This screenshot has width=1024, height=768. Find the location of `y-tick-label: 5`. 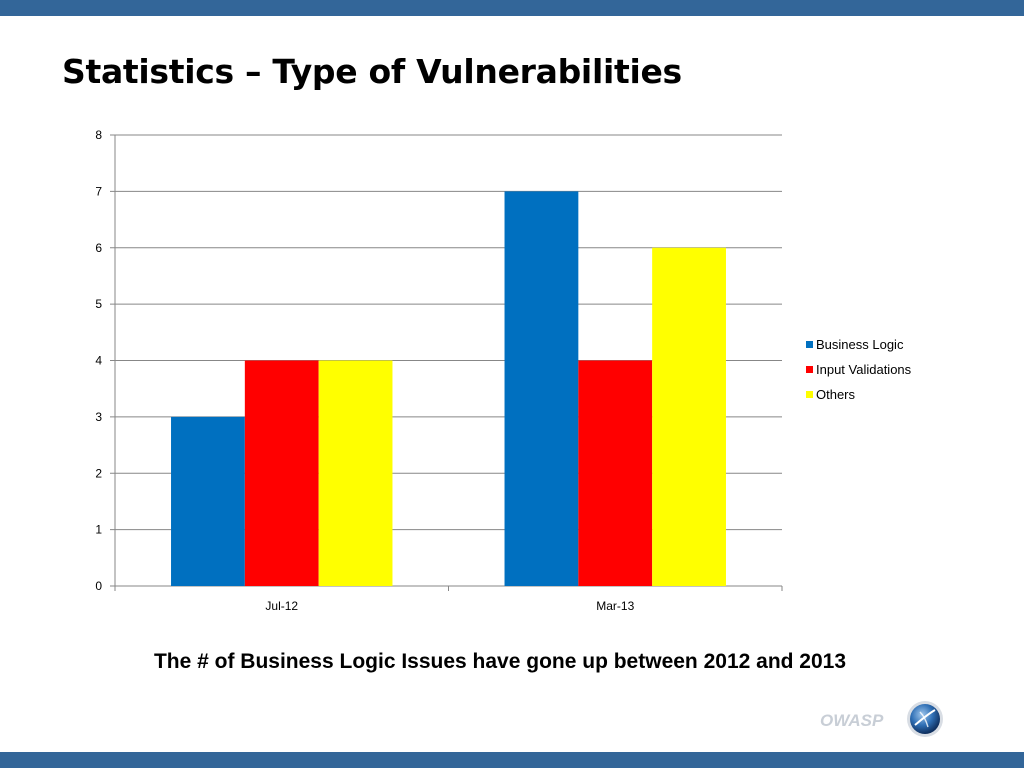

y-tick-label: 5 is located at coordinates (98, 304).